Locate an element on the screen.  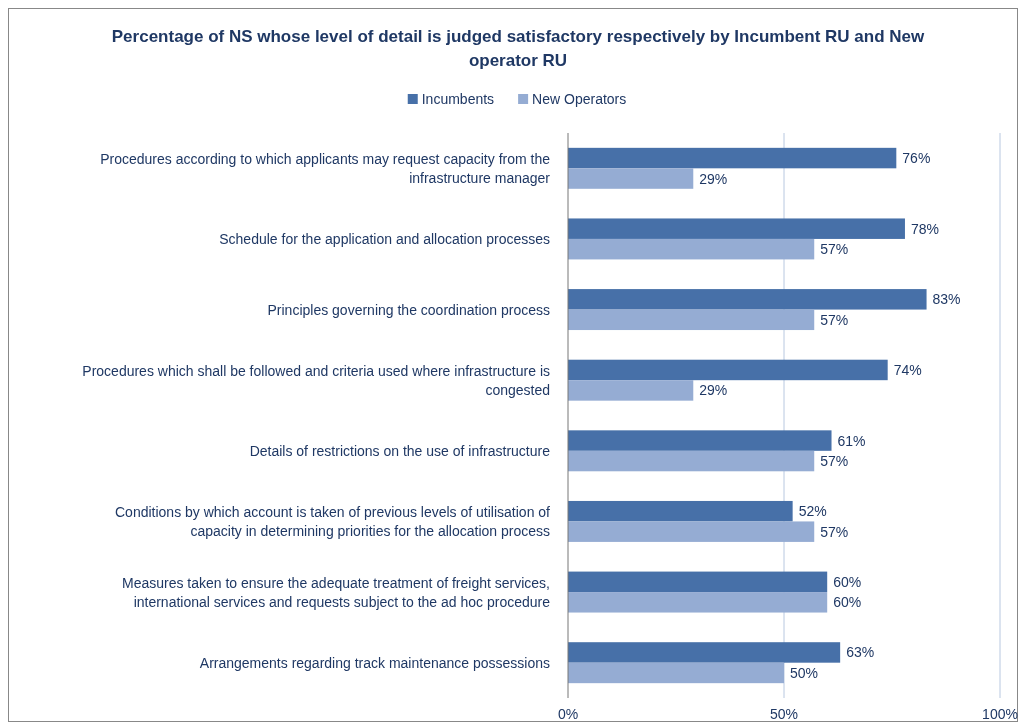
y-tick-label: Conditions by which account is taken of previous levels of utilisation of capacity in determining priorities for the allocation process is located at coordinates (332, 521).